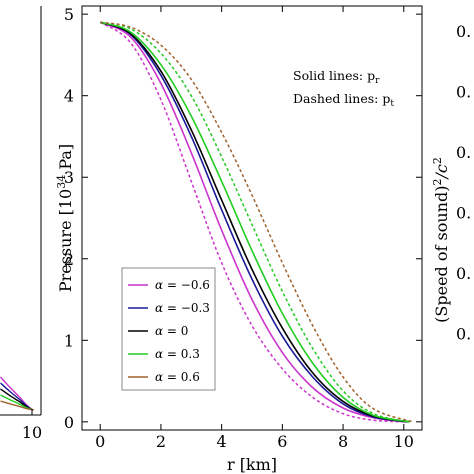 This screenshot has width=474, height=474. I want to click on annotation-dashed-lines: Dashed lines: pt, so click(343, 100).